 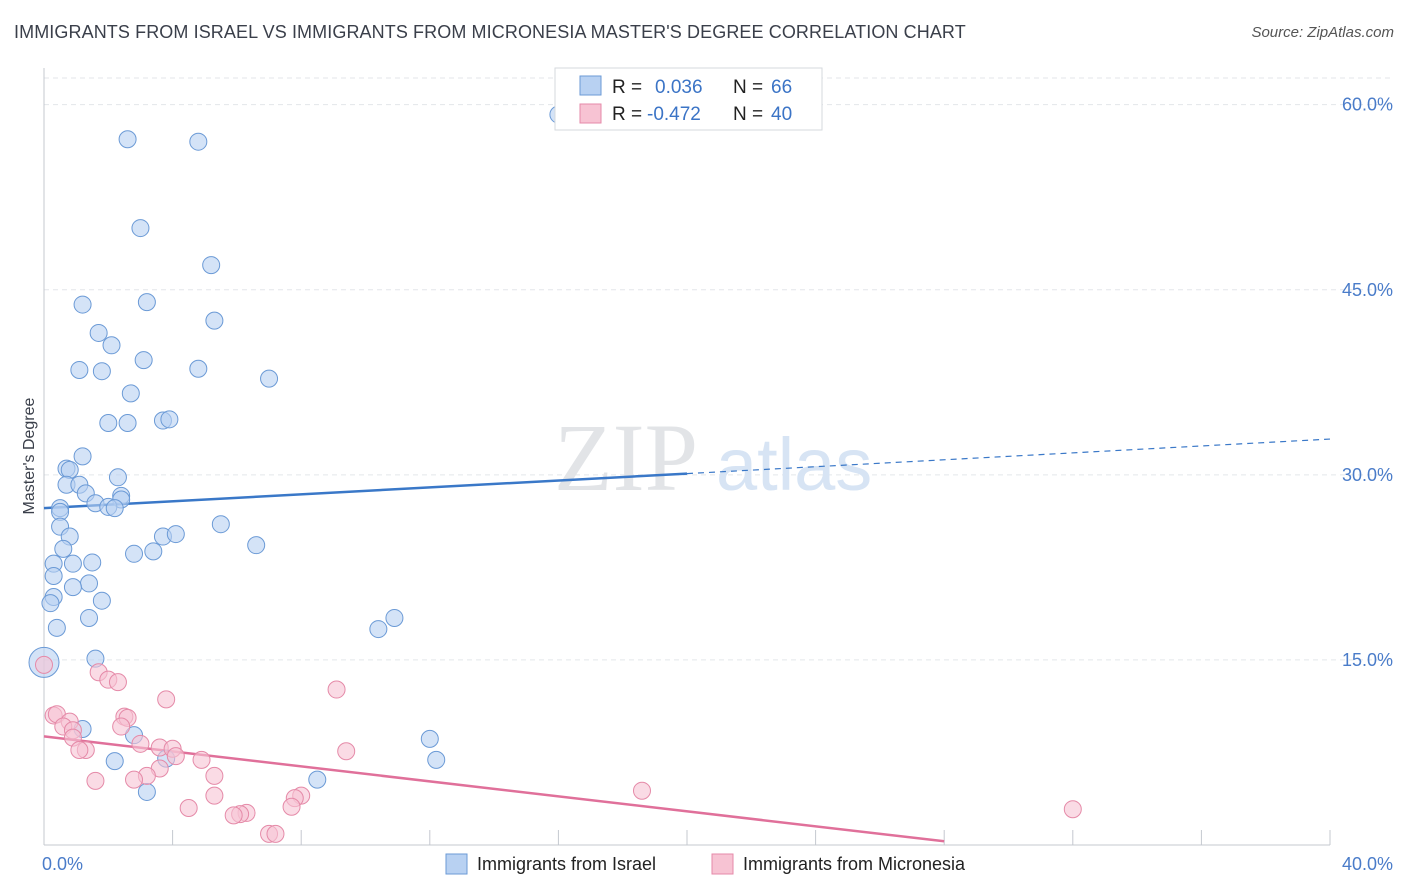 I want to click on israel-trend-extension, so click(x=1008, y=456).